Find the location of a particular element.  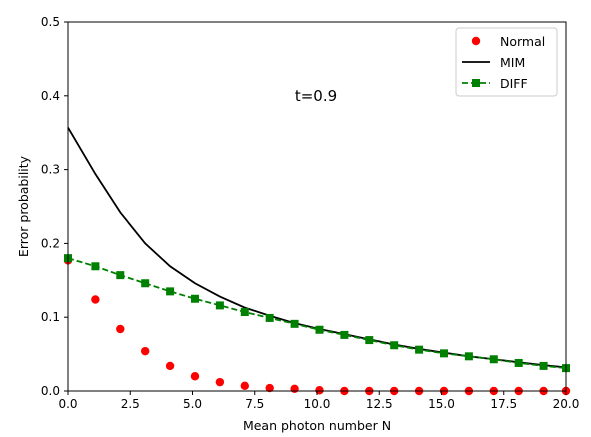

y-tick-label: 0.5 is located at coordinates (50, 22).